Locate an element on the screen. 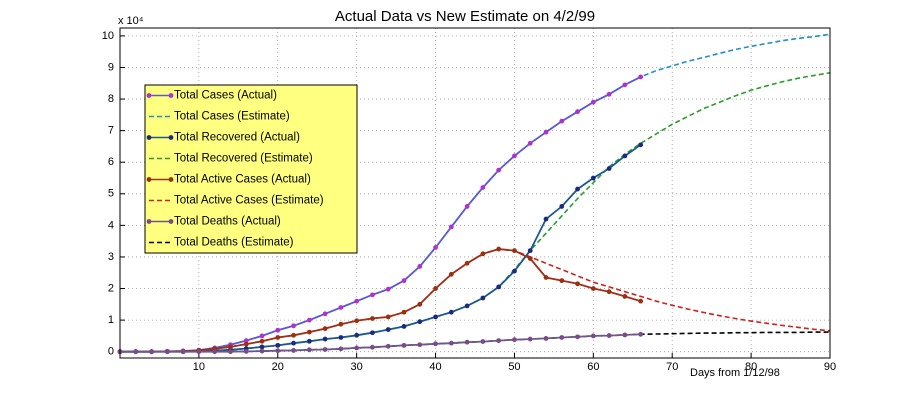 The height and width of the screenshot is (400, 921). legend-label: Total Active Cases (Actual) is located at coordinates (242, 180).